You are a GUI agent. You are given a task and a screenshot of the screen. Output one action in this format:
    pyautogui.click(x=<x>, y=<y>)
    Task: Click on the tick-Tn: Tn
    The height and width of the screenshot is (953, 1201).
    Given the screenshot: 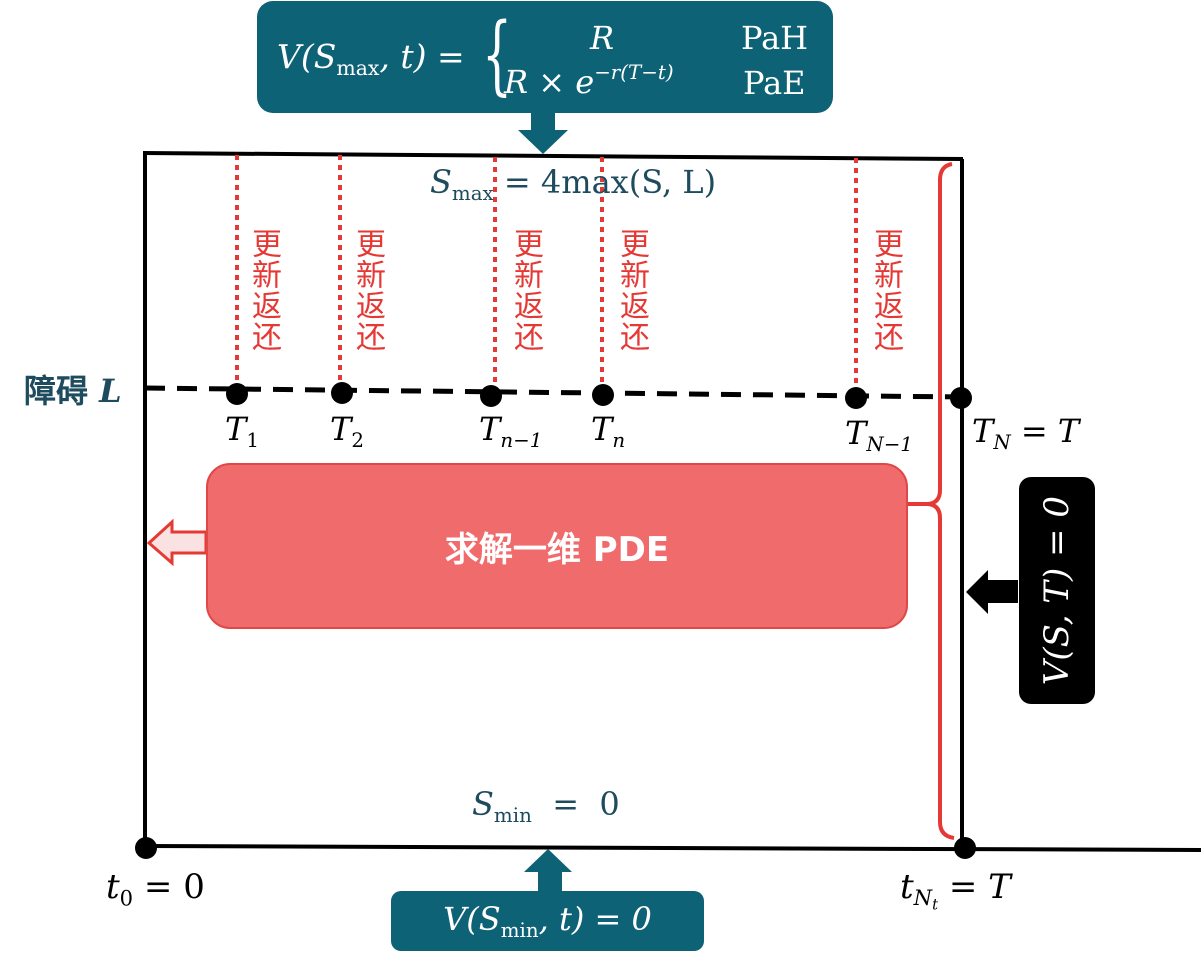 What is the action you would take?
    pyautogui.click(x=608, y=431)
    